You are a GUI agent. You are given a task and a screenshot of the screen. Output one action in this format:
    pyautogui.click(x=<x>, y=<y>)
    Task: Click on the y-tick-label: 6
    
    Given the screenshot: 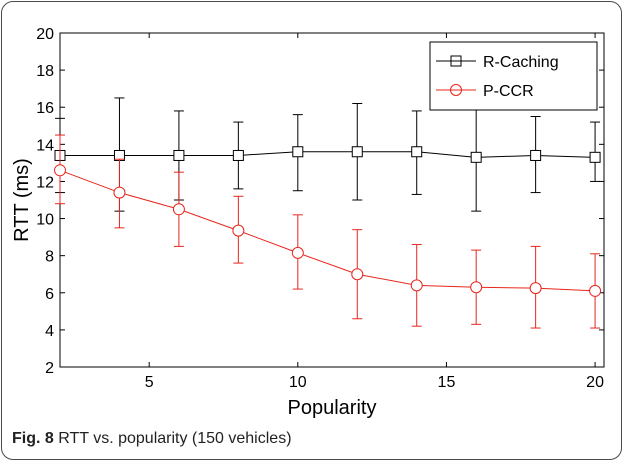 What is the action you would take?
    pyautogui.click(x=49, y=294)
    